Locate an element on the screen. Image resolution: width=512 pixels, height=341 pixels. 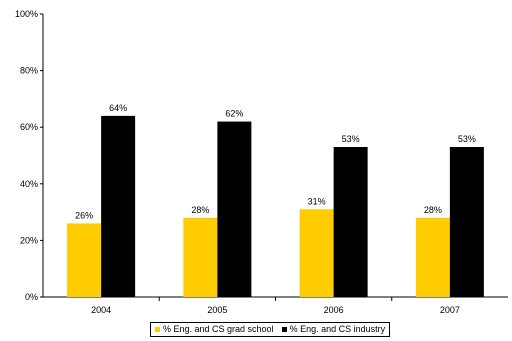
y-tick-label: 20% is located at coordinates (29, 240).